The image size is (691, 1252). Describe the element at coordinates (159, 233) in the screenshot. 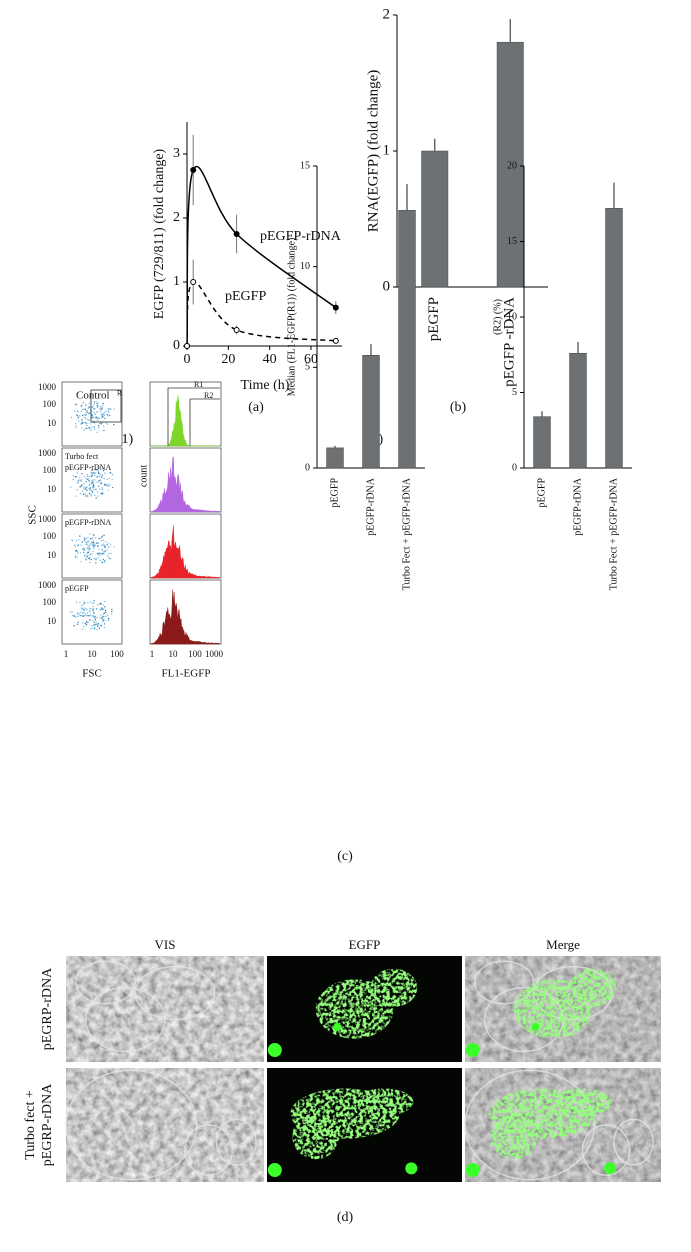

I see `y-axis-label: EGFP (729/811) (fold change)` at that location.